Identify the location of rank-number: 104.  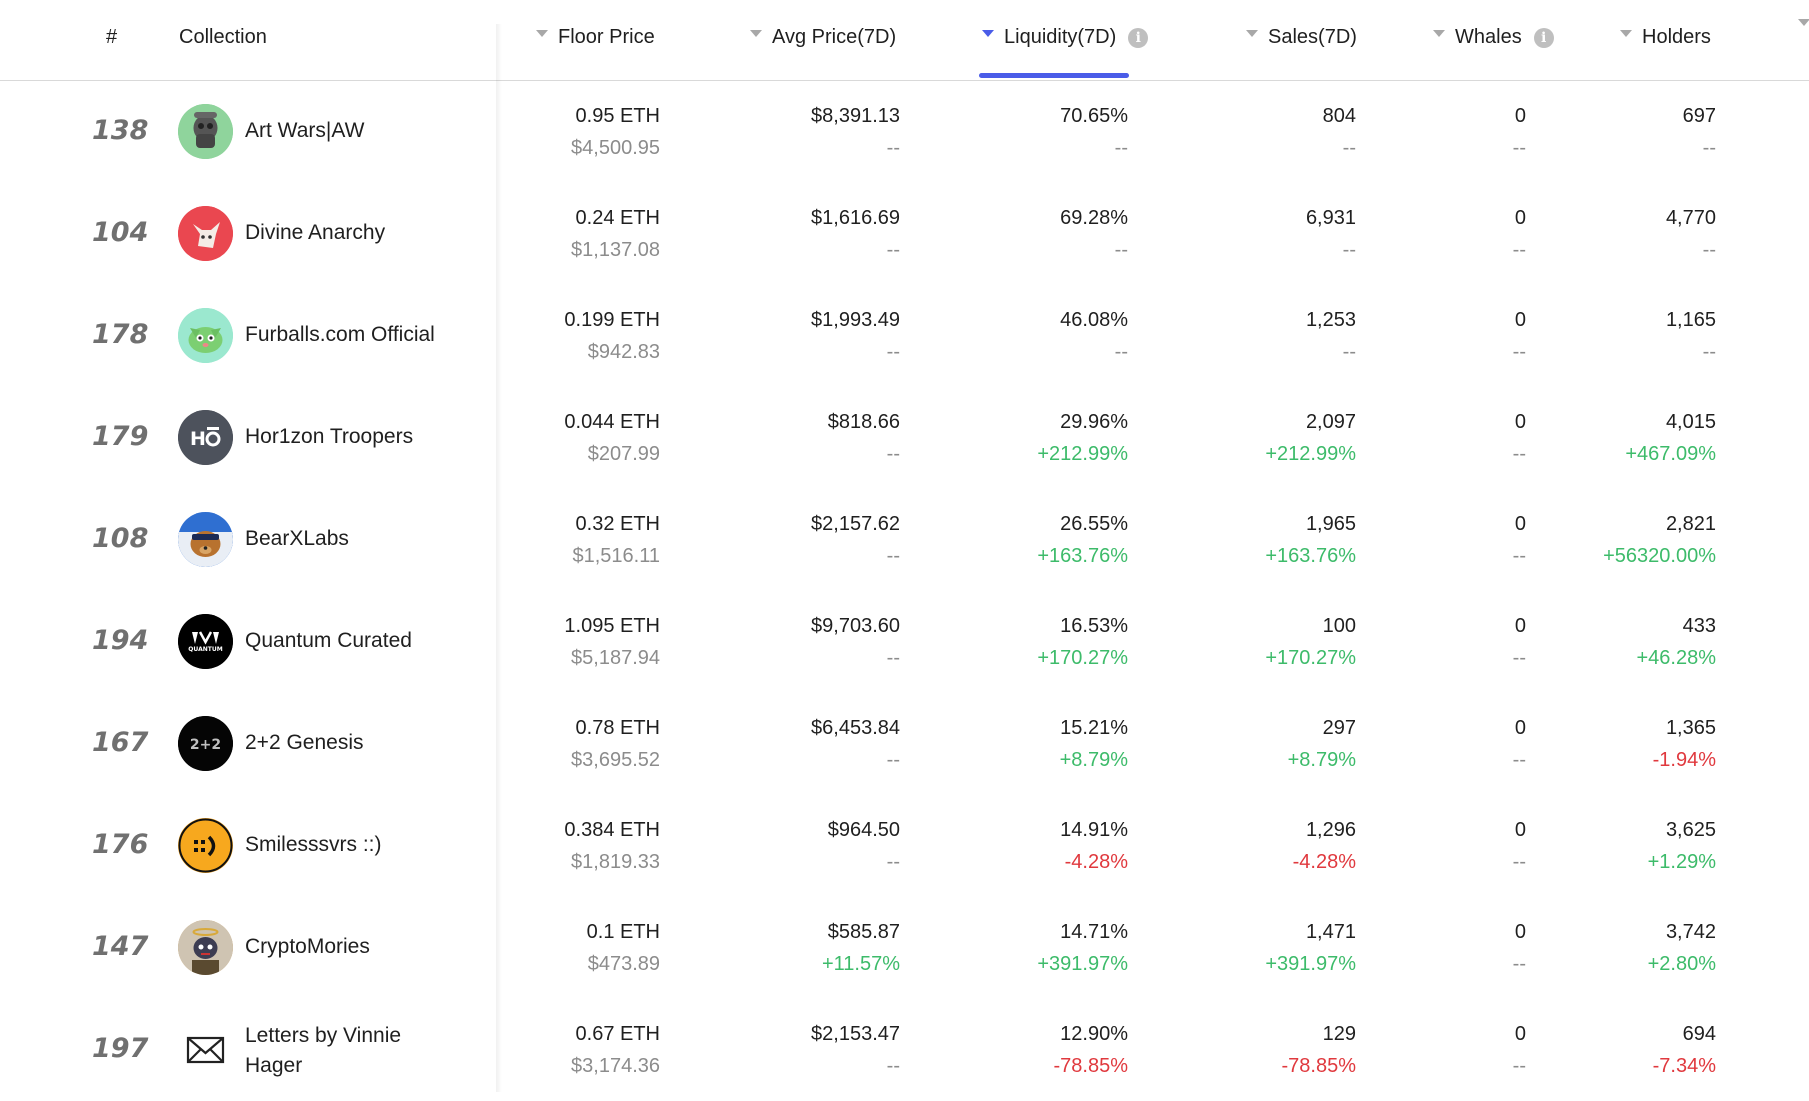
(120, 232).